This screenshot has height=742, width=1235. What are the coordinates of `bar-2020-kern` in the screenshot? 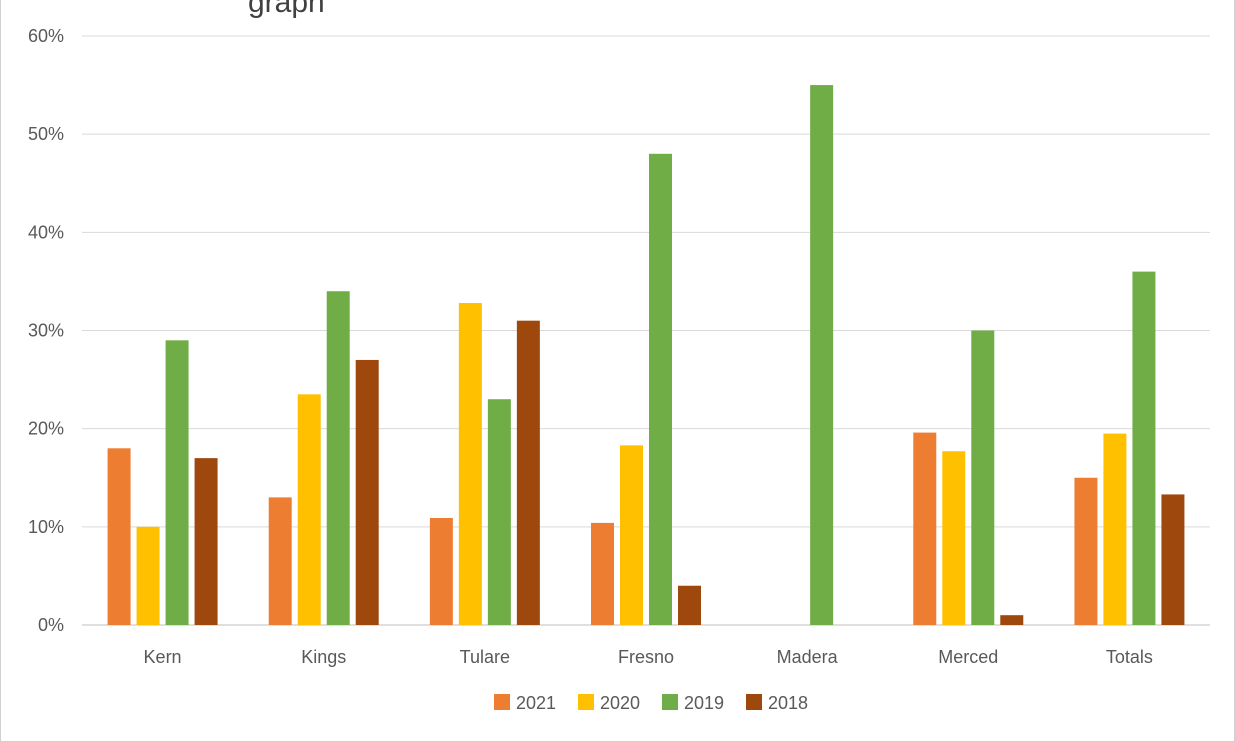 It's located at (148, 575).